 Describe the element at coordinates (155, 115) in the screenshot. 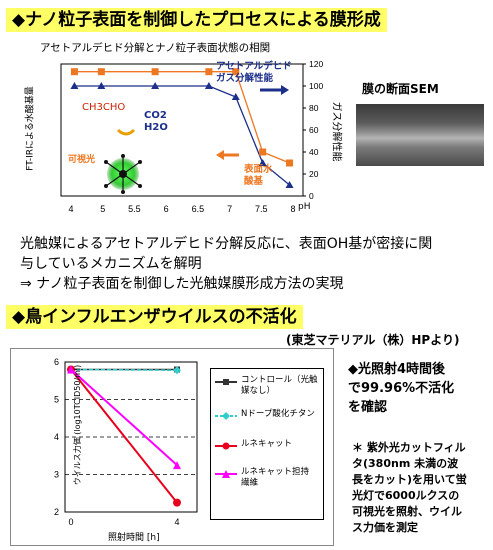

I see `annotation-co2: CO2` at that location.